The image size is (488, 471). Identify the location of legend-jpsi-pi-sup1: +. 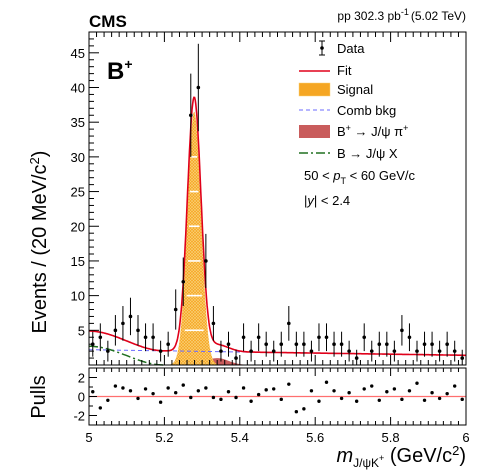
(348, 128).